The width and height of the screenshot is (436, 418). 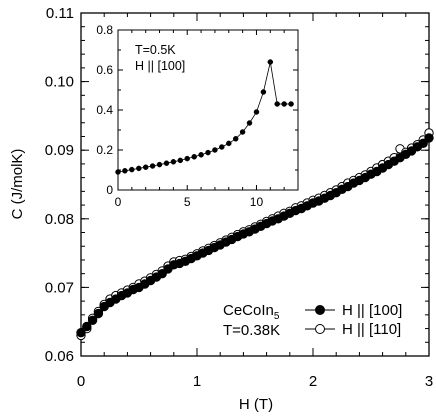 I want to click on inset-x-tick-label: 0, so click(x=118, y=202).